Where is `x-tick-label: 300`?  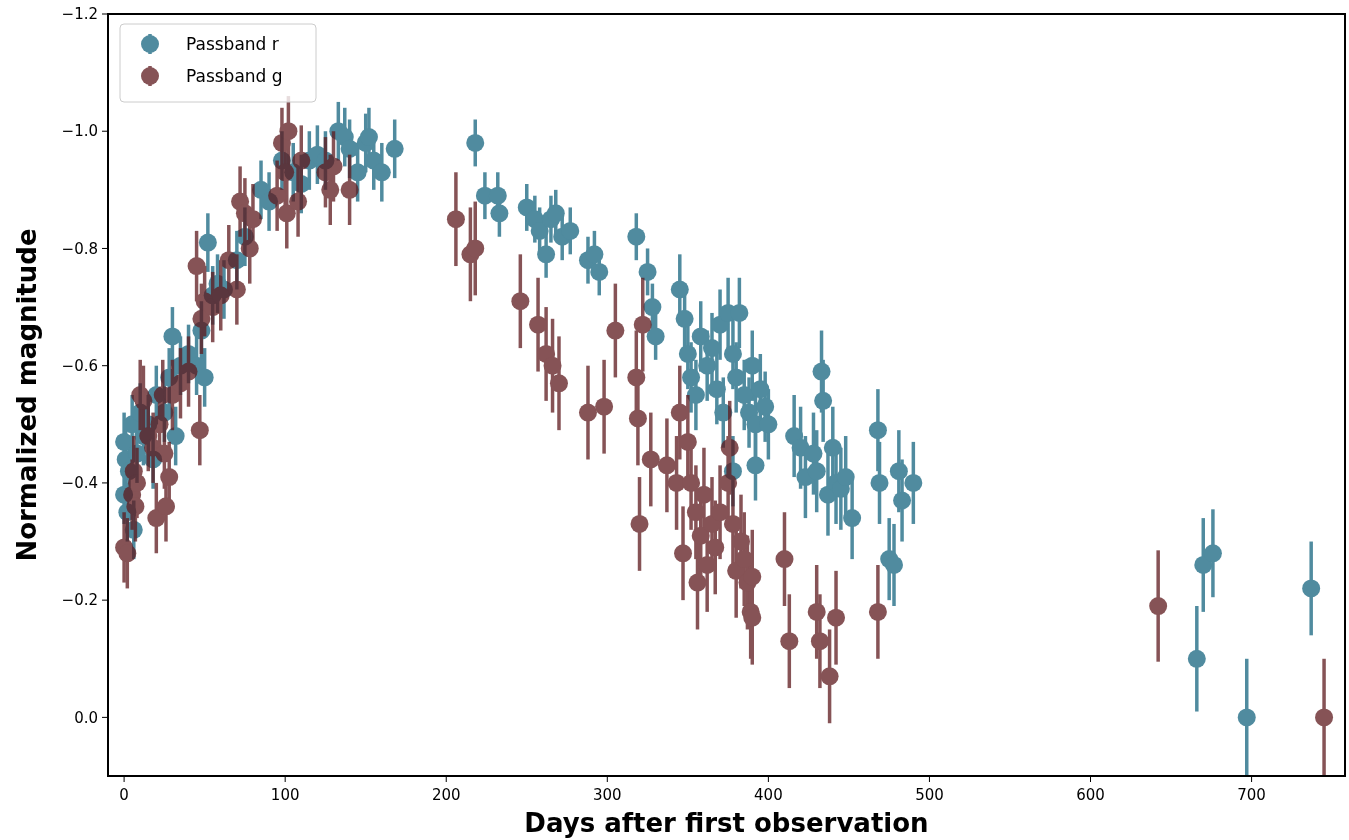 x-tick-label: 300 is located at coordinates (607, 795).